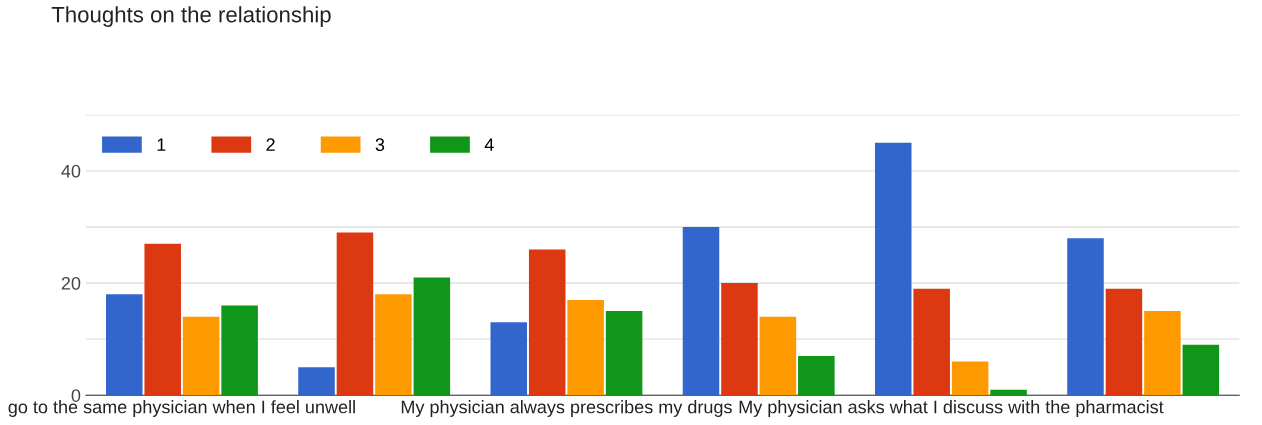 This screenshot has width=1262, height=425. What do you see at coordinates (191, 16) in the screenshot?
I see `chart-title: Thoughts on the relationship` at bounding box center [191, 16].